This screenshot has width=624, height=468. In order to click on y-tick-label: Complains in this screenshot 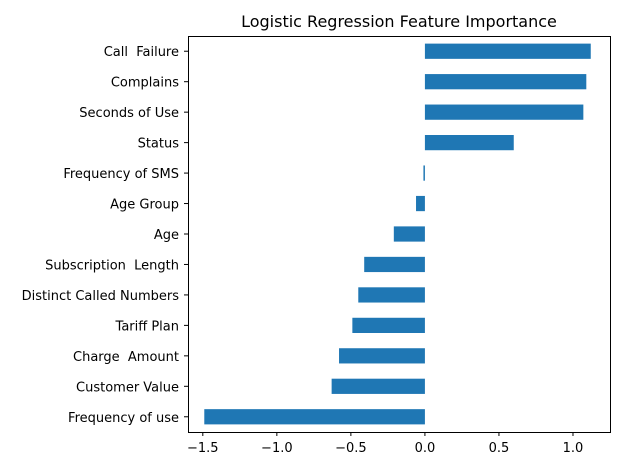, I will do `click(145, 83)`.